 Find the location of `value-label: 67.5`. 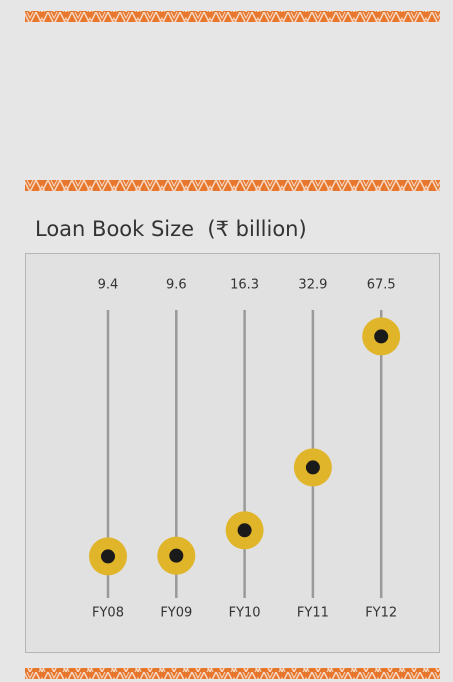

value-label: 67.5 is located at coordinates (381, 285).